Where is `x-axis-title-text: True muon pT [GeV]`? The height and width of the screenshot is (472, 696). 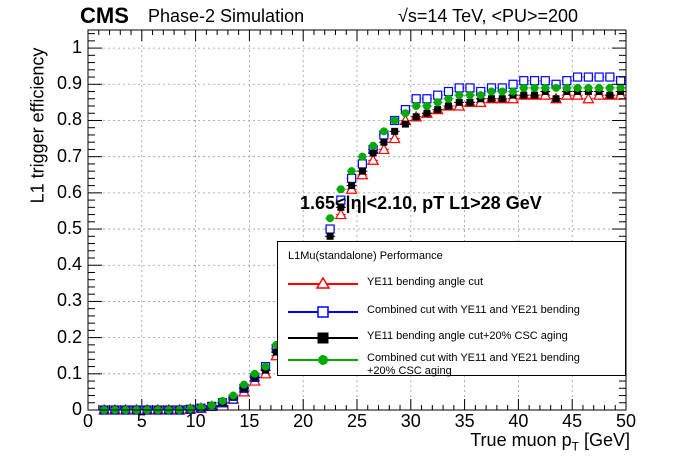 x-axis-title-text: True muon pT [GeV] is located at coordinates (550, 442).